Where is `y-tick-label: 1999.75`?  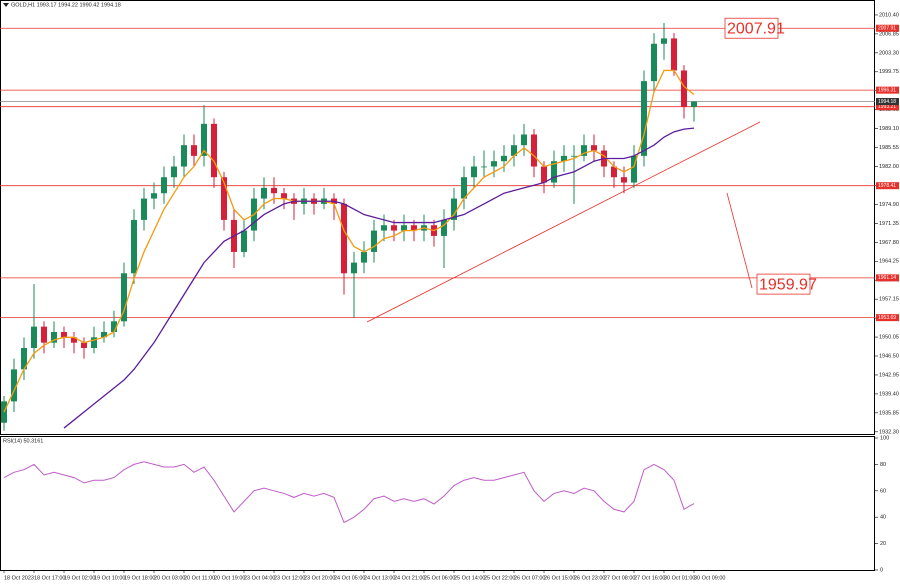 y-tick-label: 1999.75 is located at coordinates (889, 72).